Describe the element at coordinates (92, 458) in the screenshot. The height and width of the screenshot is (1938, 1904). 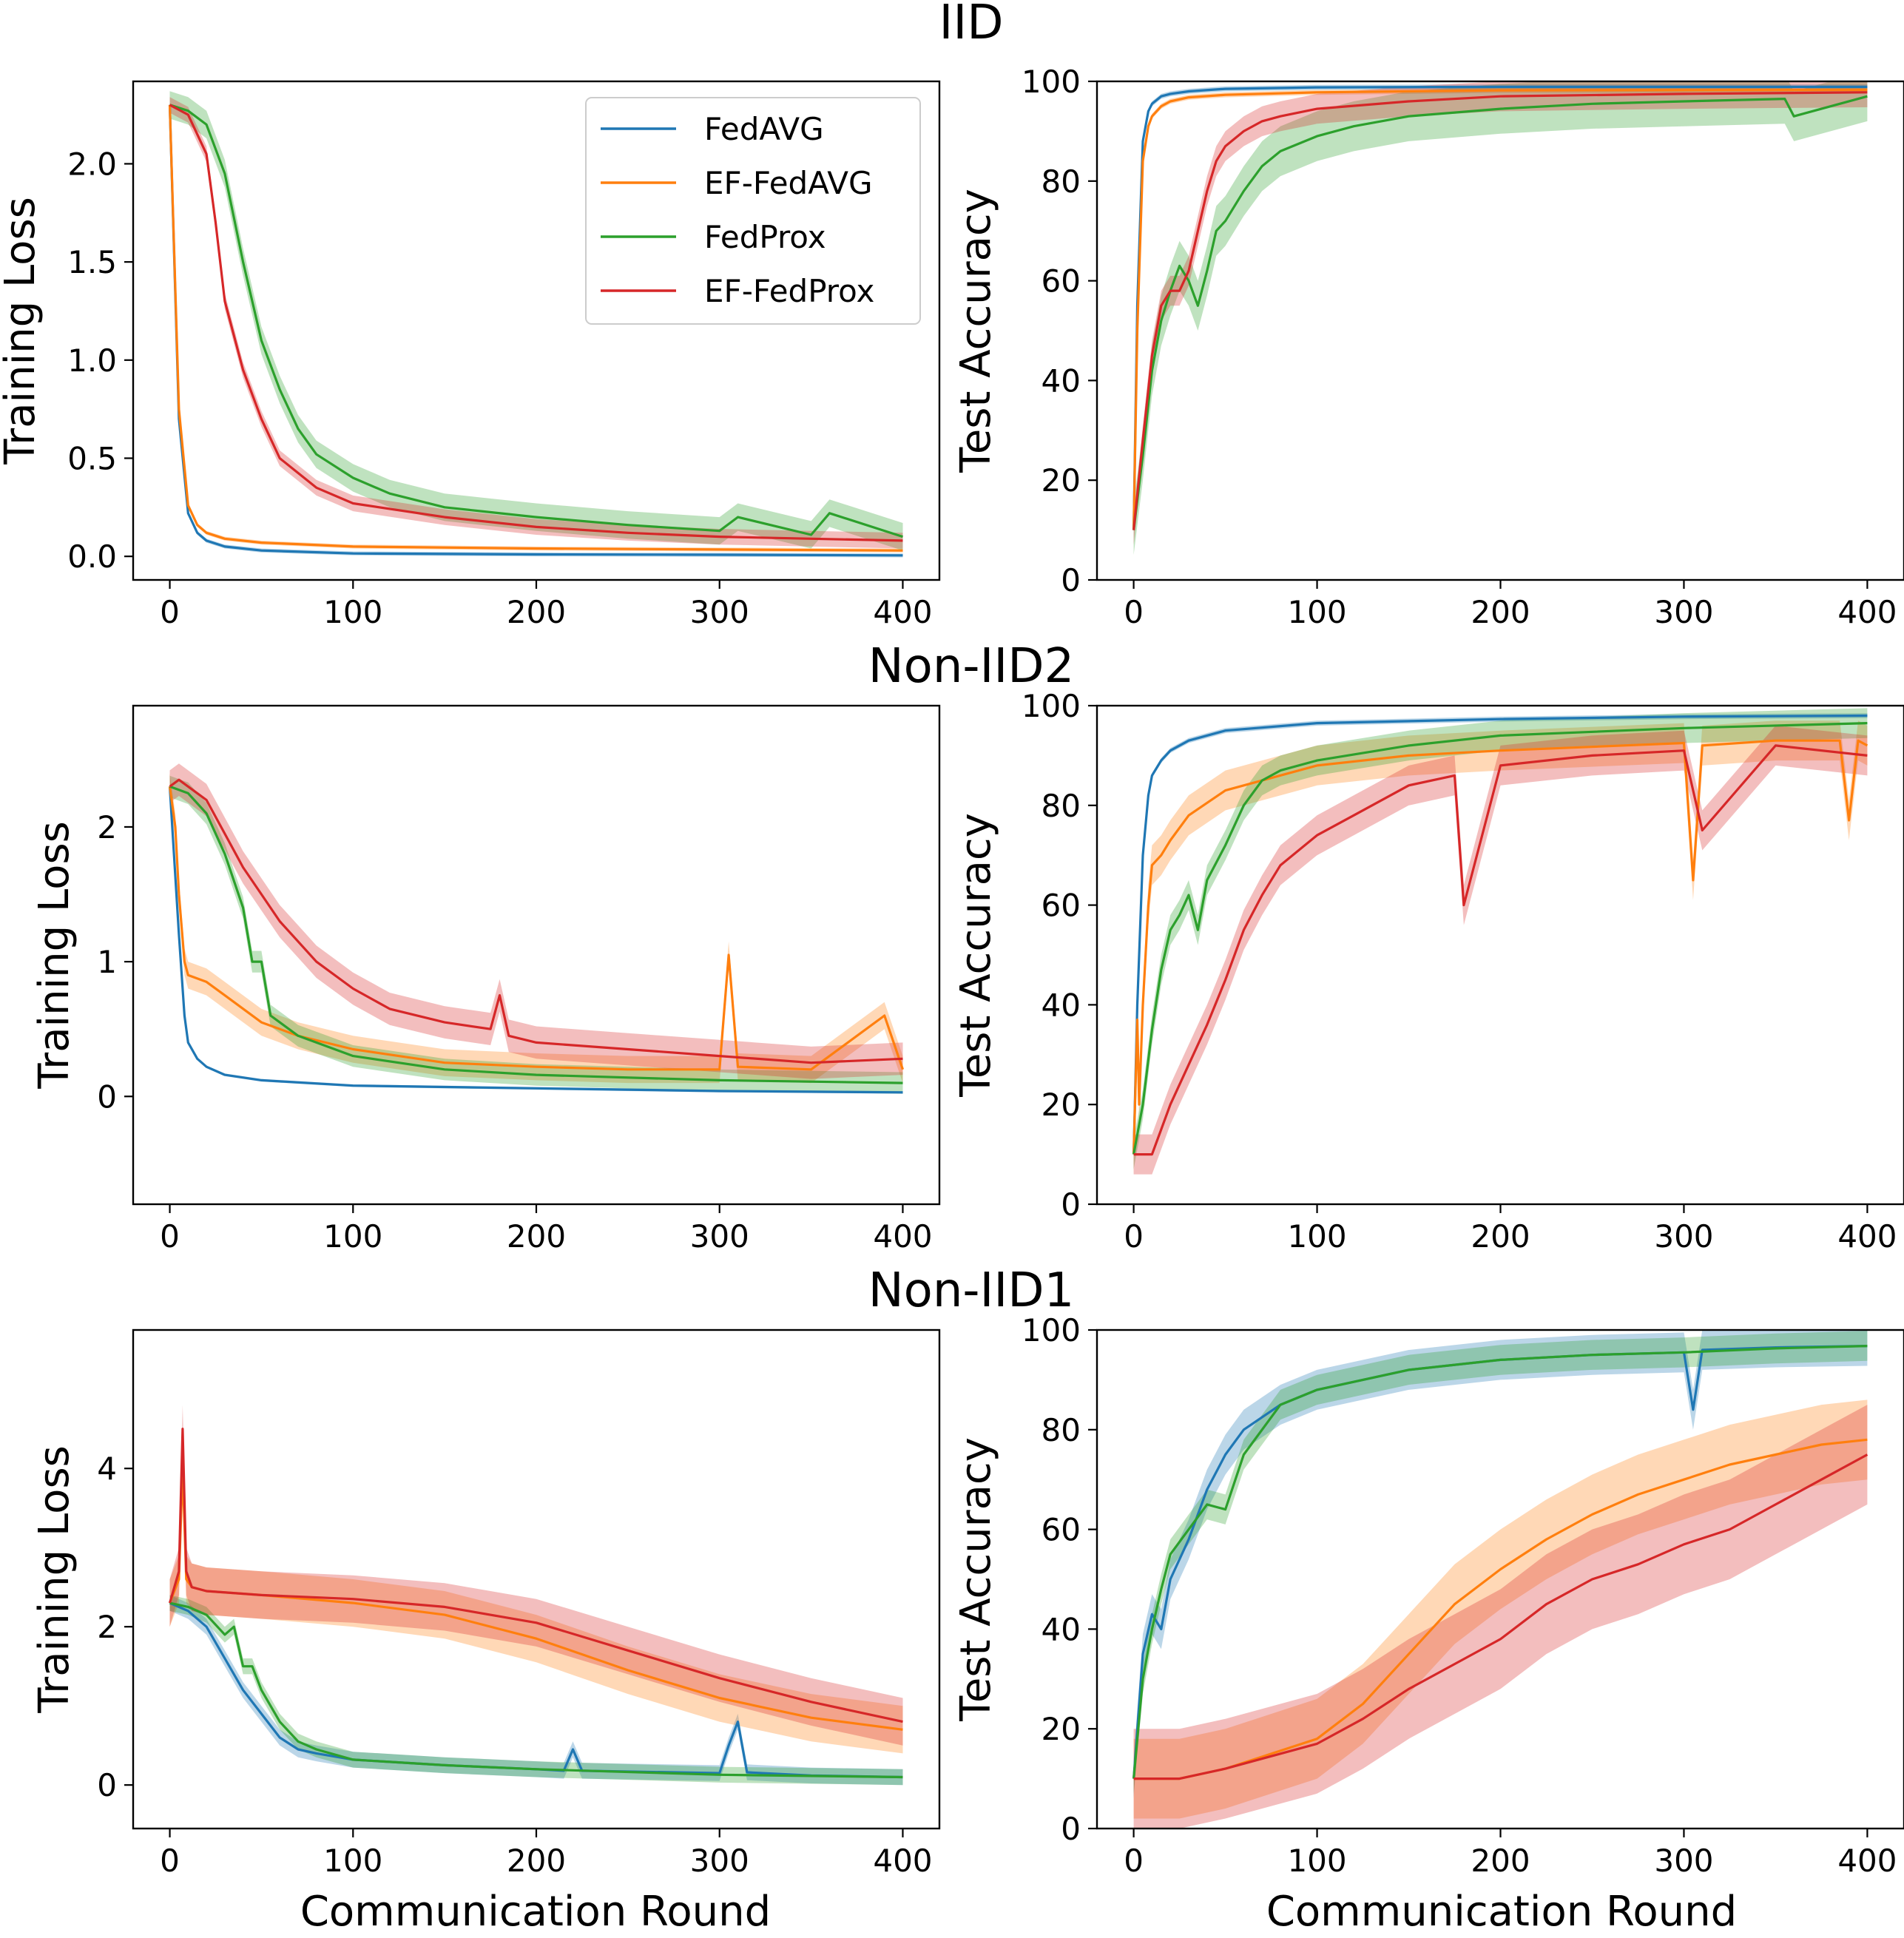
I see `y-tick-label: 0.5` at that location.